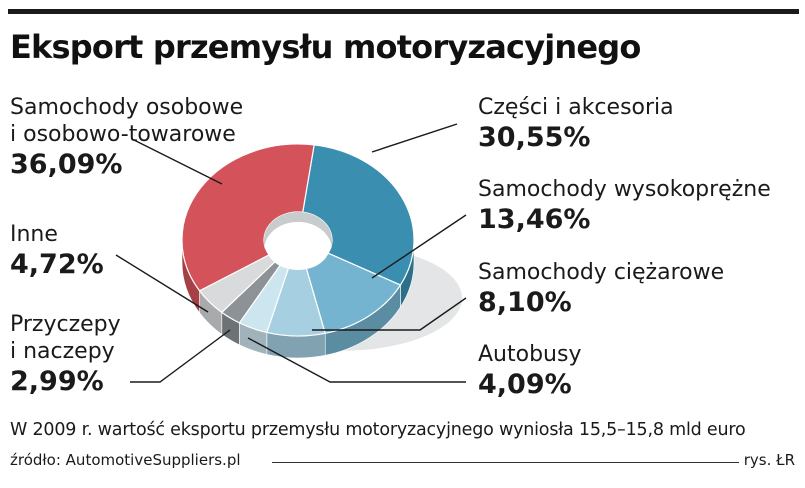  Describe the element at coordinates (34, 234) in the screenshot. I see `label-inne-name: Inne` at that location.